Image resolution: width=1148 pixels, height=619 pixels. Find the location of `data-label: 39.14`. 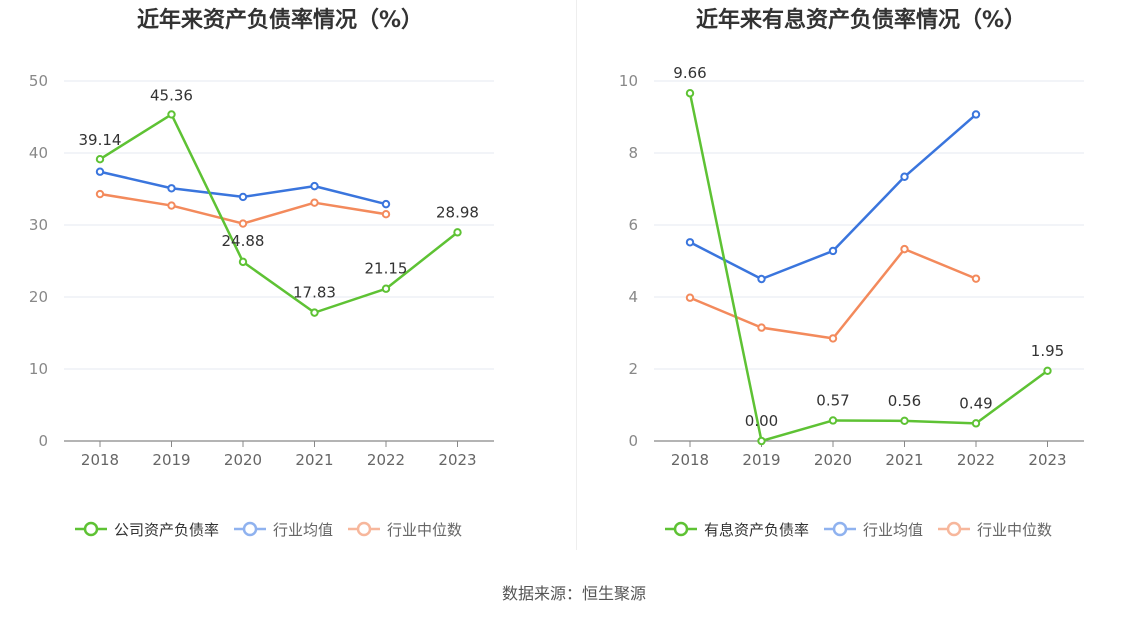

data-label: 39.14 is located at coordinates (100, 140).